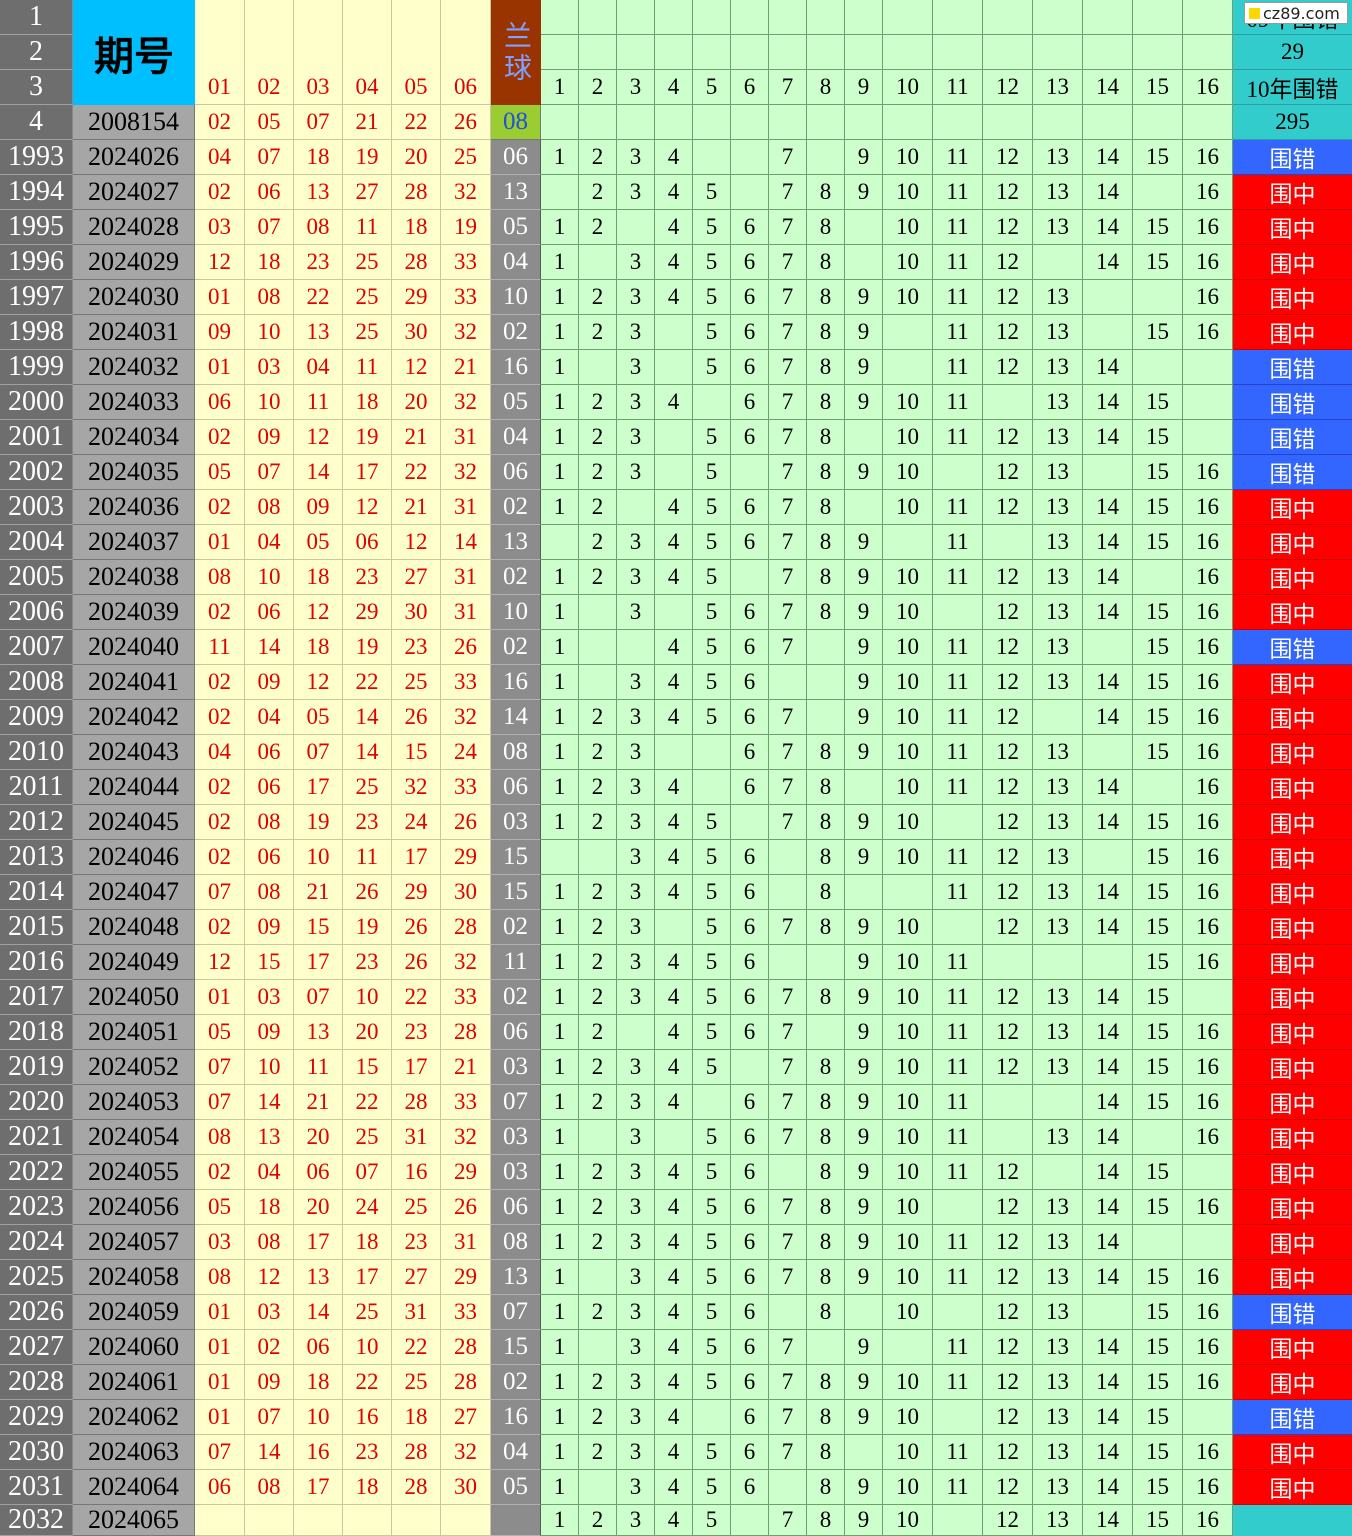  What do you see at coordinates (864, 857) in the screenshot?
I see `grid-mark: 9` at bounding box center [864, 857].